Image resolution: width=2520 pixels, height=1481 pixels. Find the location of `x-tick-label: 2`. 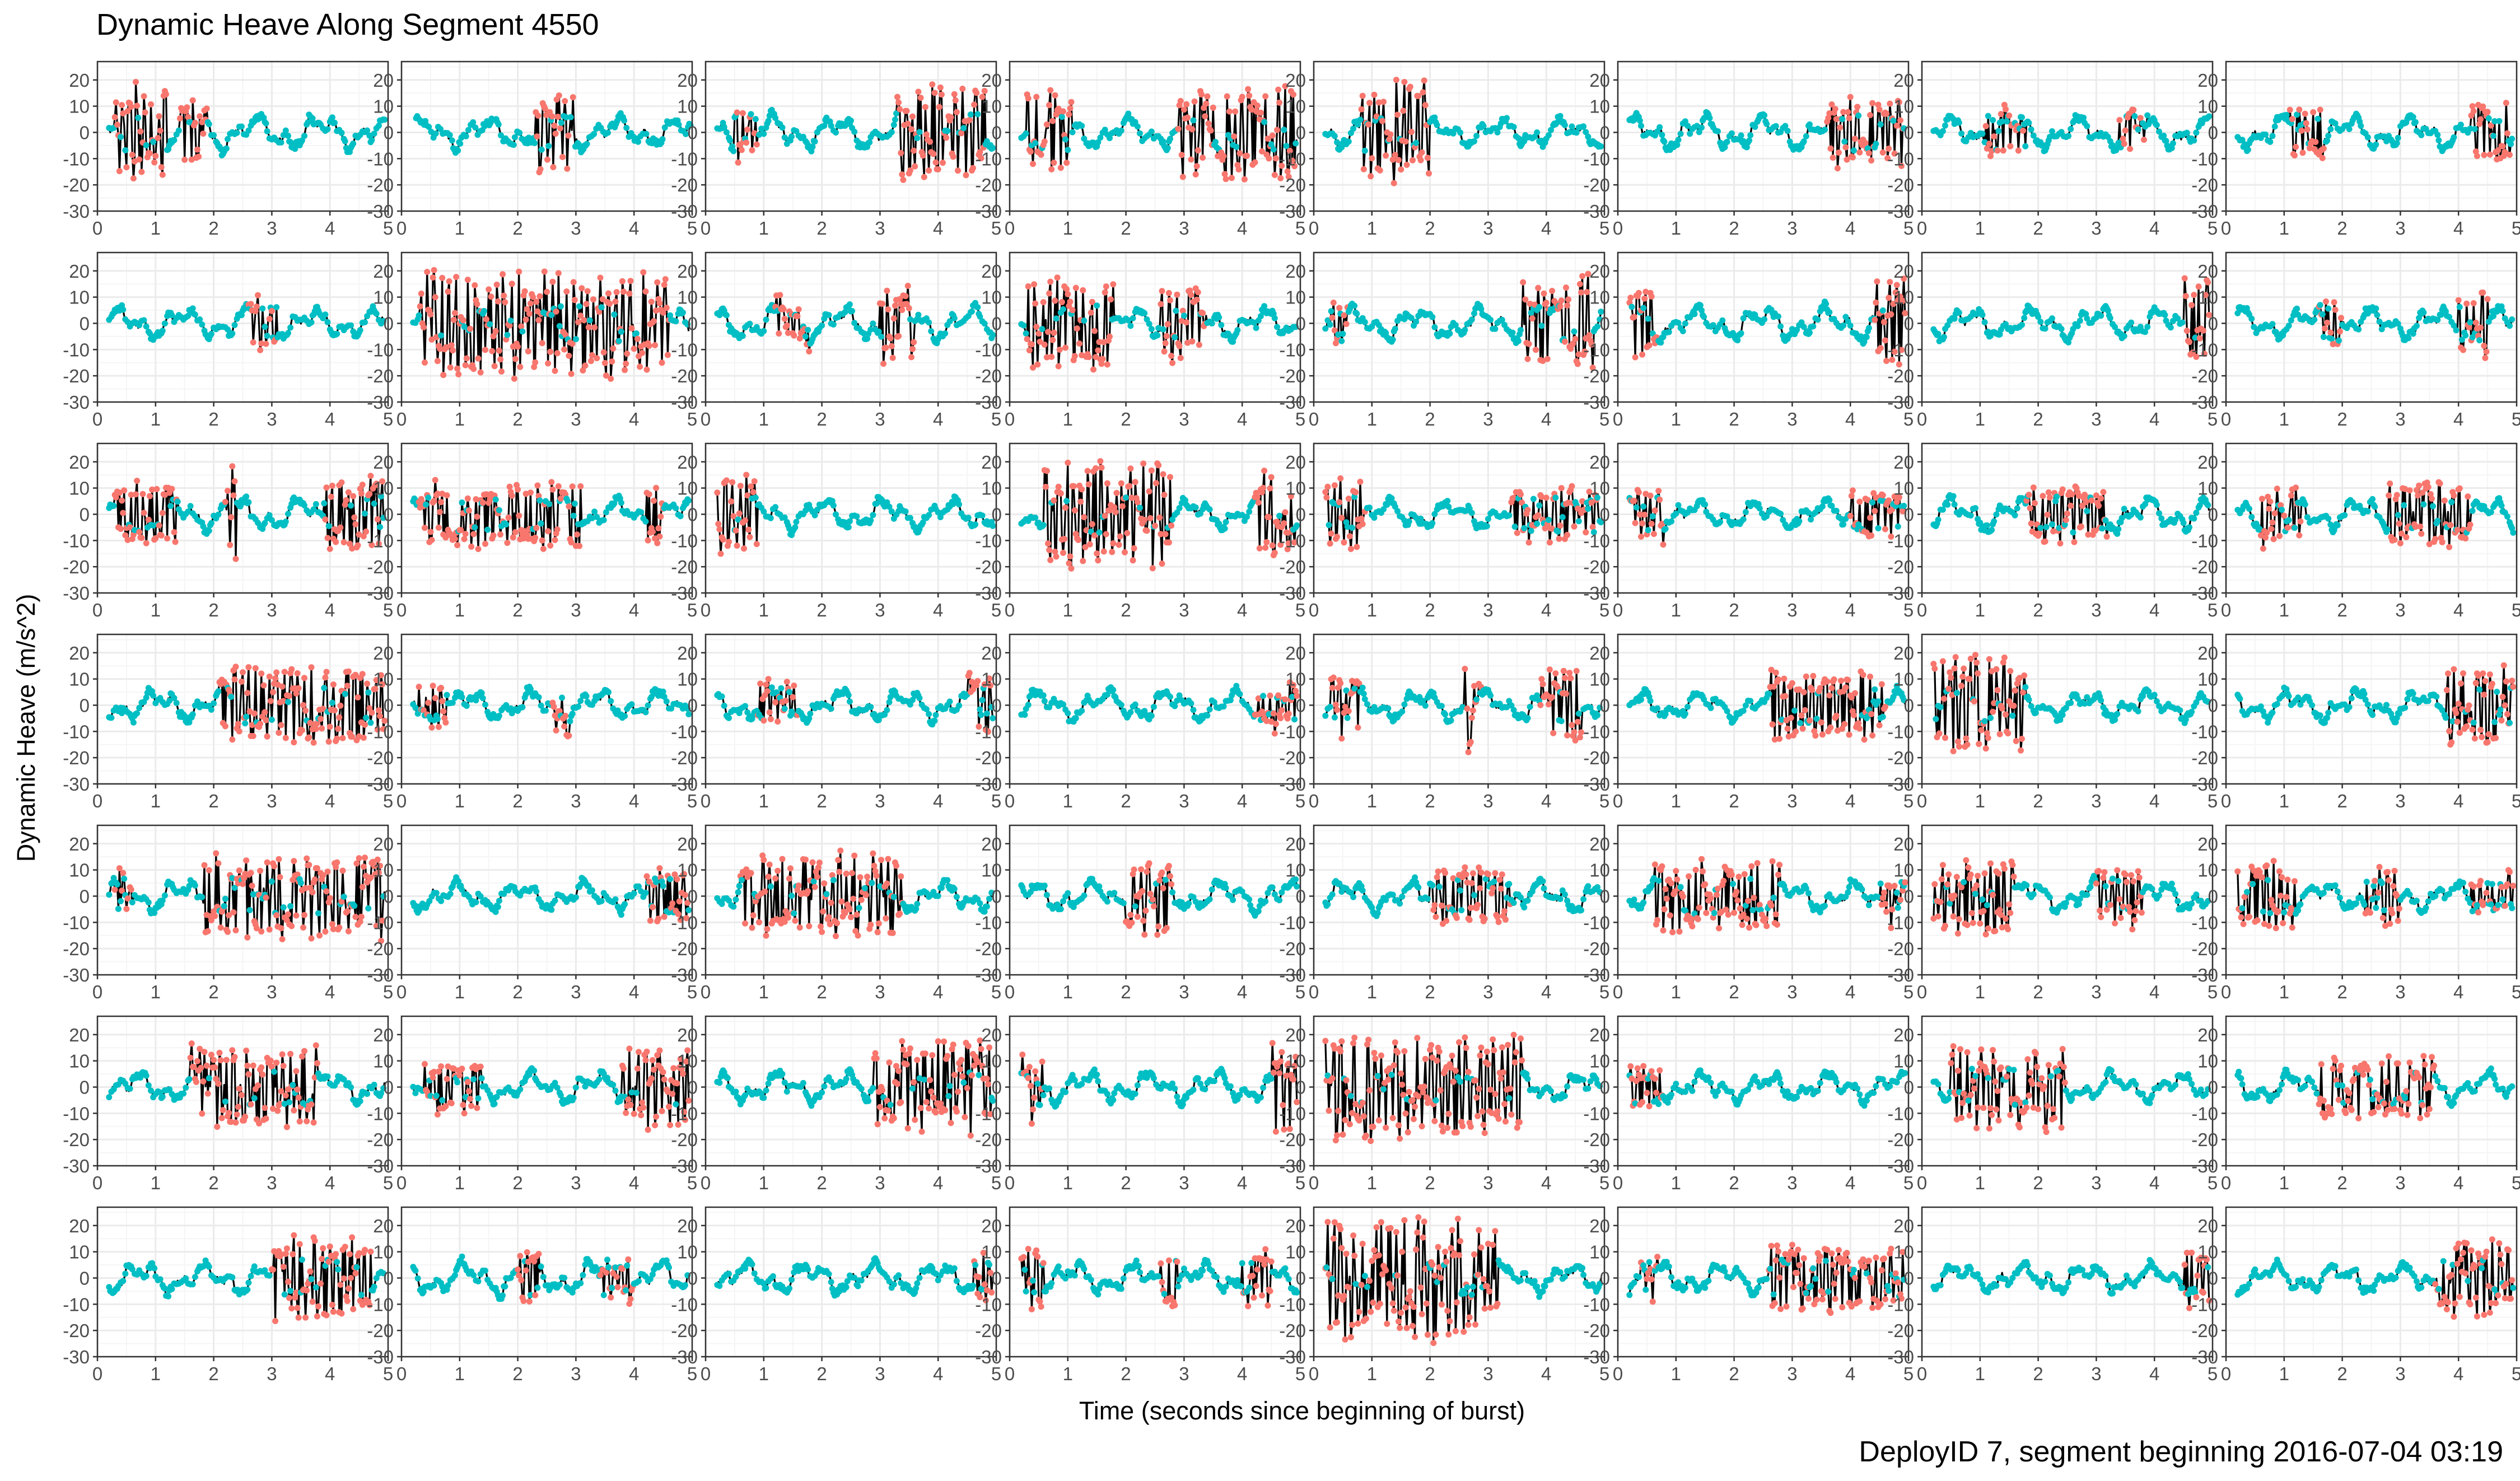

x-tick-label: 2 is located at coordinates (2038, 419).